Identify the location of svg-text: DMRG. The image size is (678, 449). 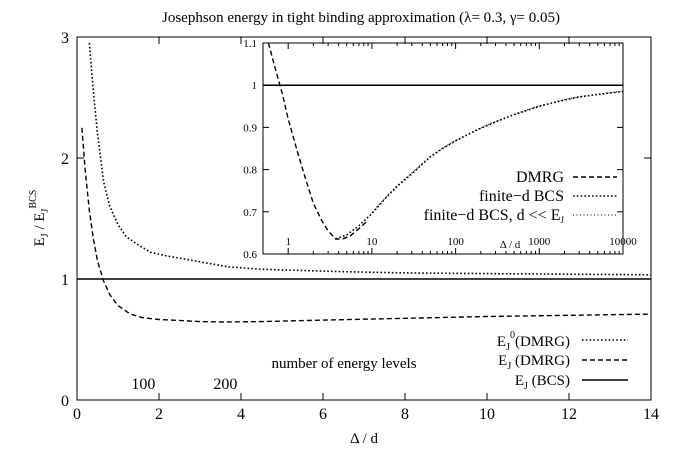
(540, 177).